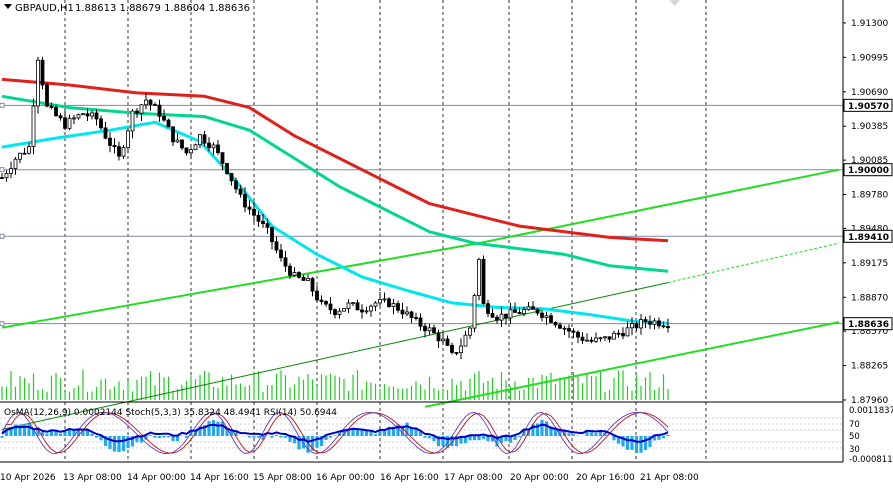 Image resolution: width=893 pixels, height=490 pixels. I want to click on time-tick-label-1: 13 Apr 08:00, so click(92, 478).